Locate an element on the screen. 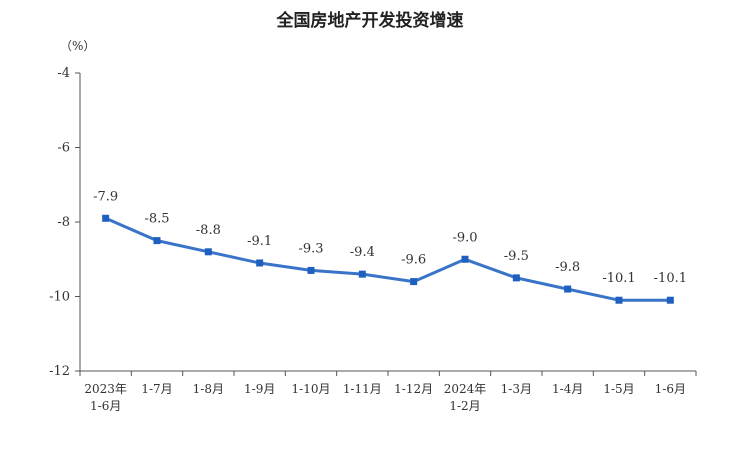  unit-label: （%） is located at coordinates (77, 46).